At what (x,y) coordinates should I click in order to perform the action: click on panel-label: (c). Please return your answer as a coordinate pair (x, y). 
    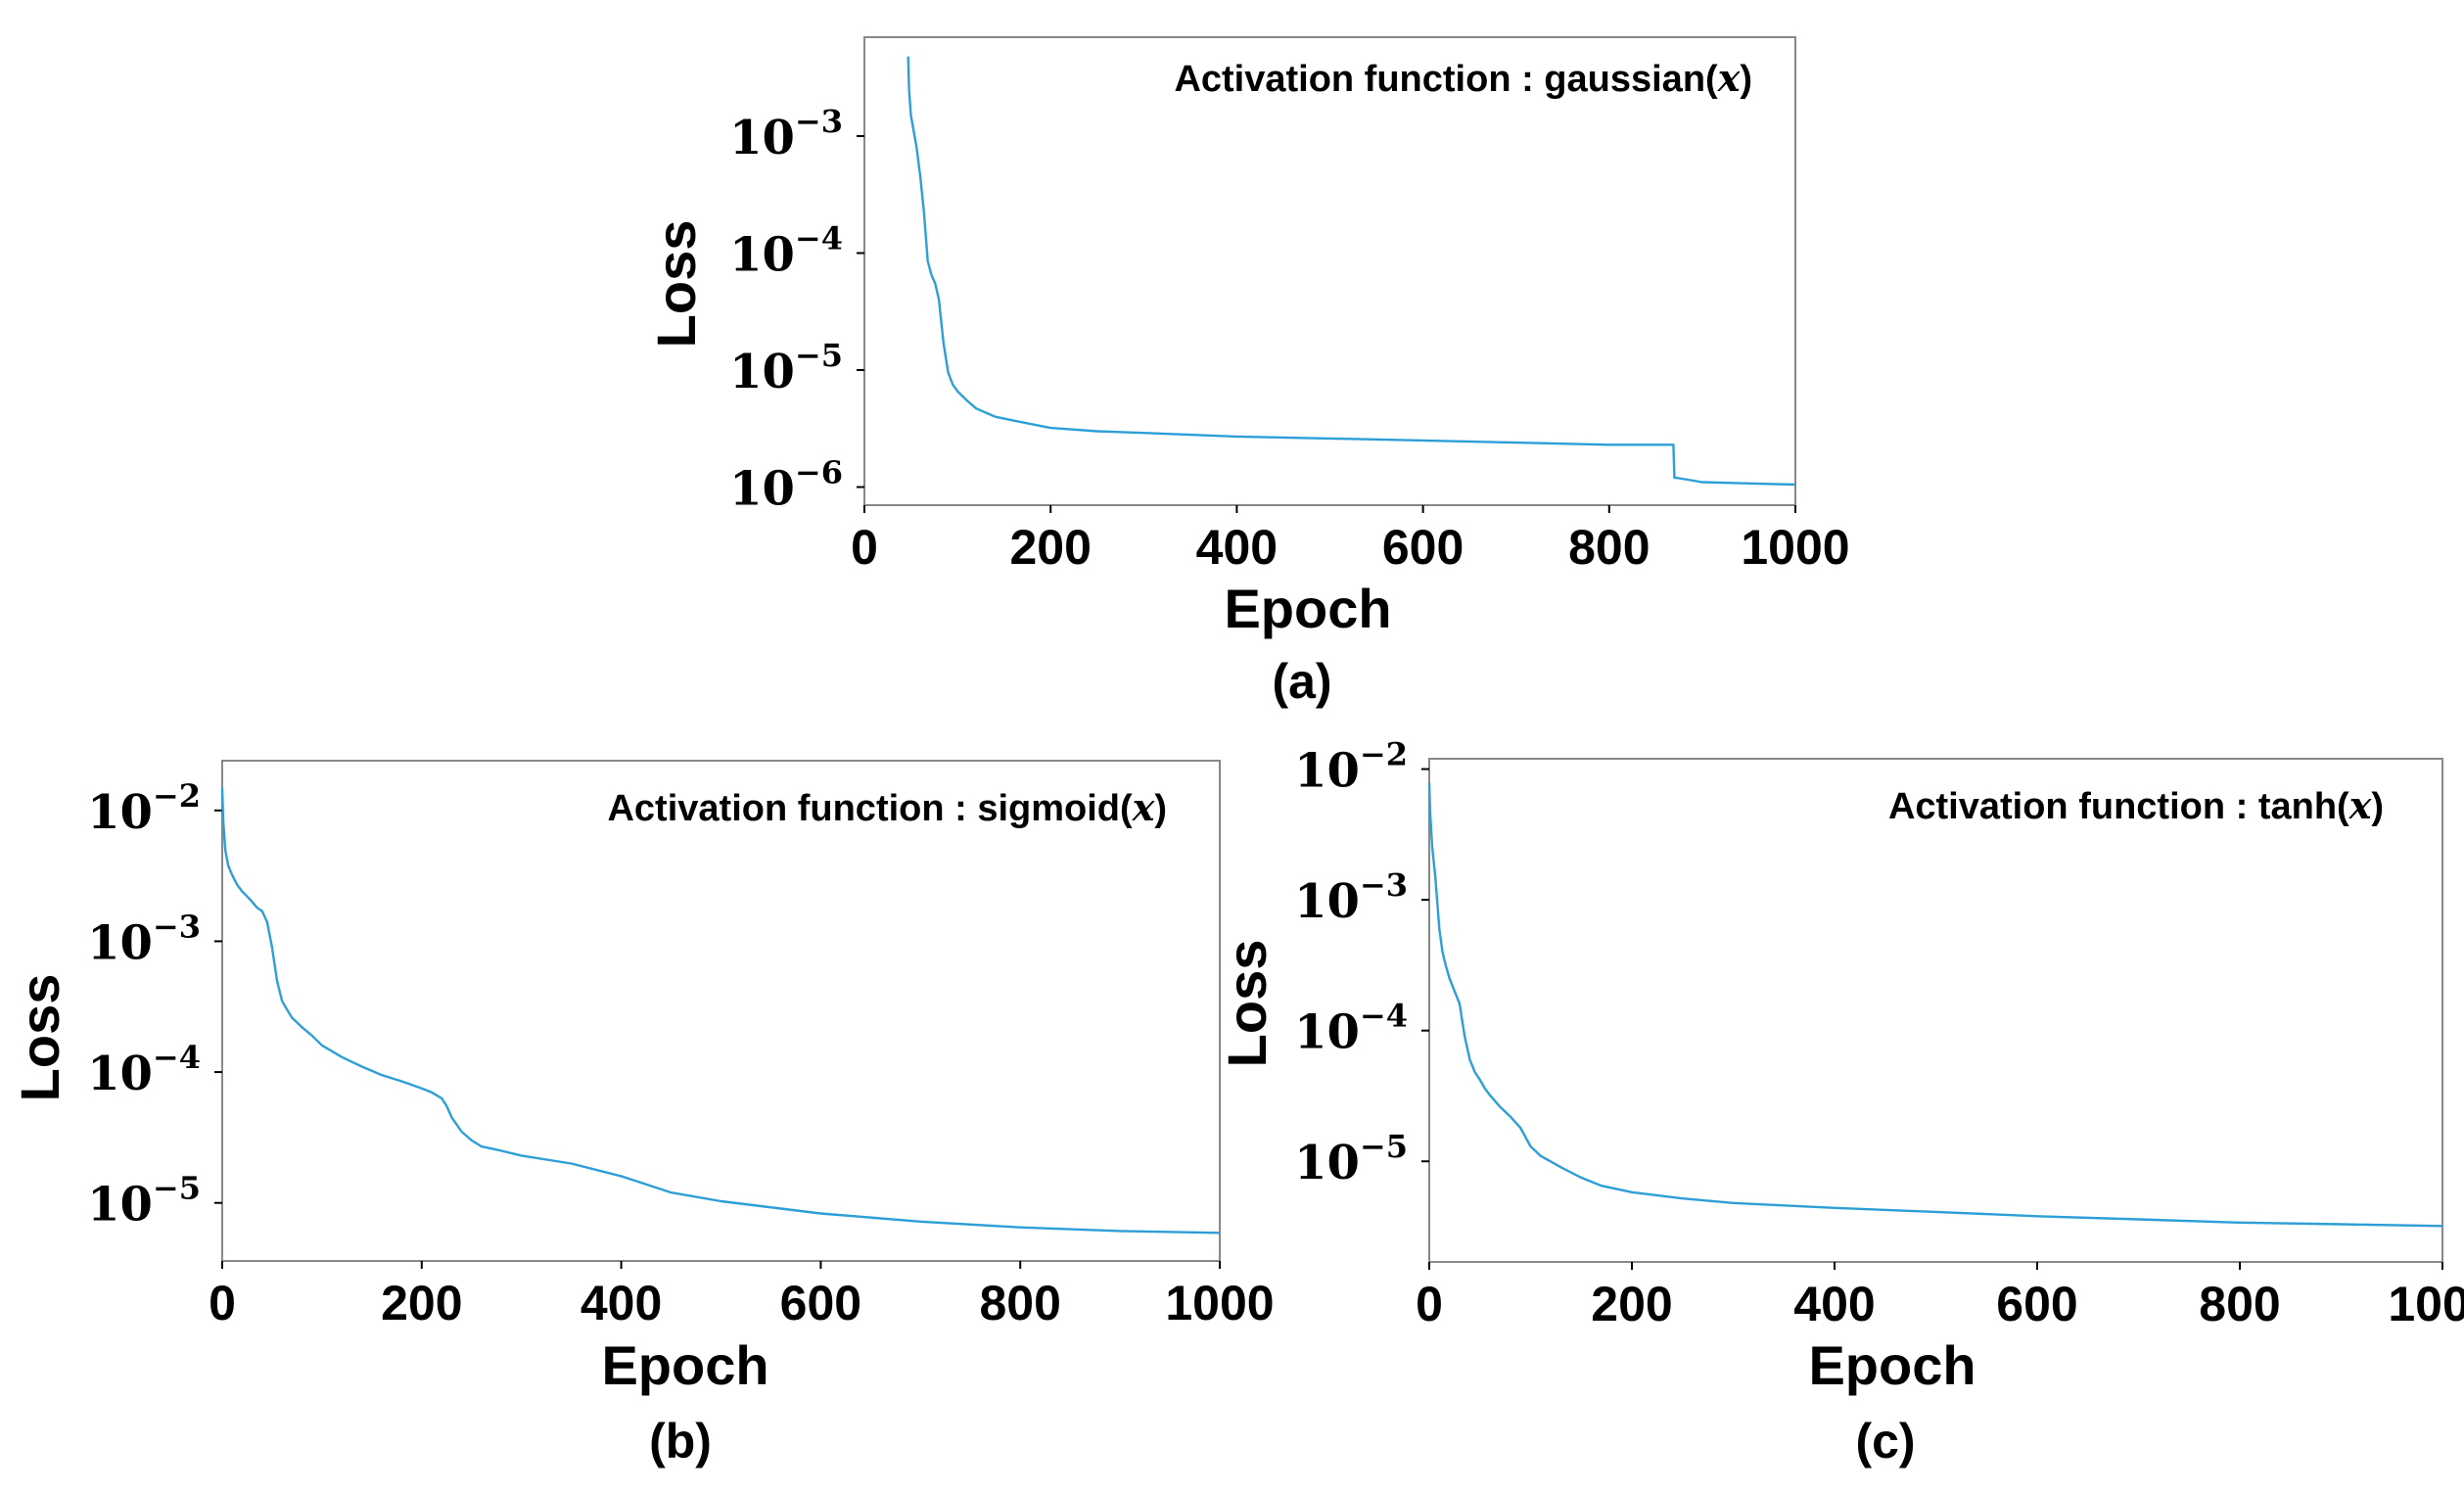
    Looking at the image, I should click on (1885, 1442).